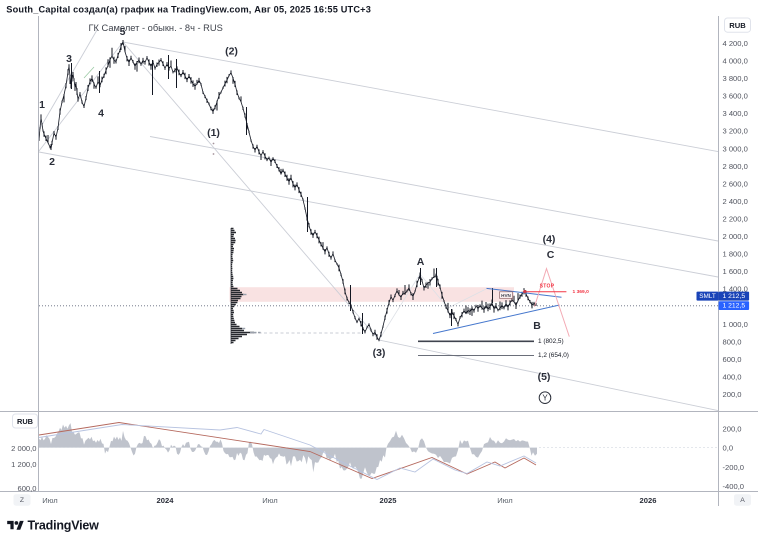 The width and height of the screenshot is (758, 543). I want to click on svg-text: HVN, so click(506, 295).